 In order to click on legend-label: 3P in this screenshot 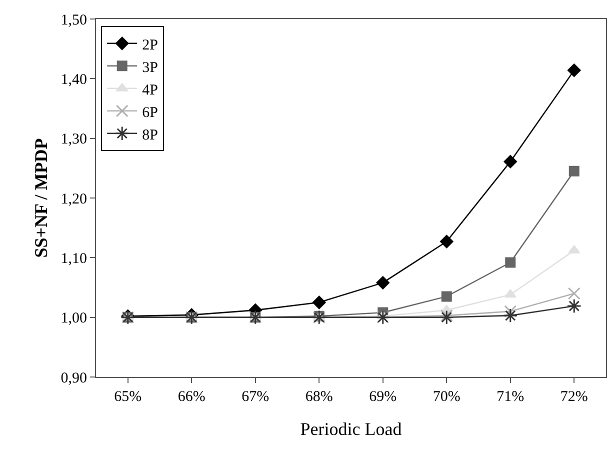, I will do `click(150, 68)`.